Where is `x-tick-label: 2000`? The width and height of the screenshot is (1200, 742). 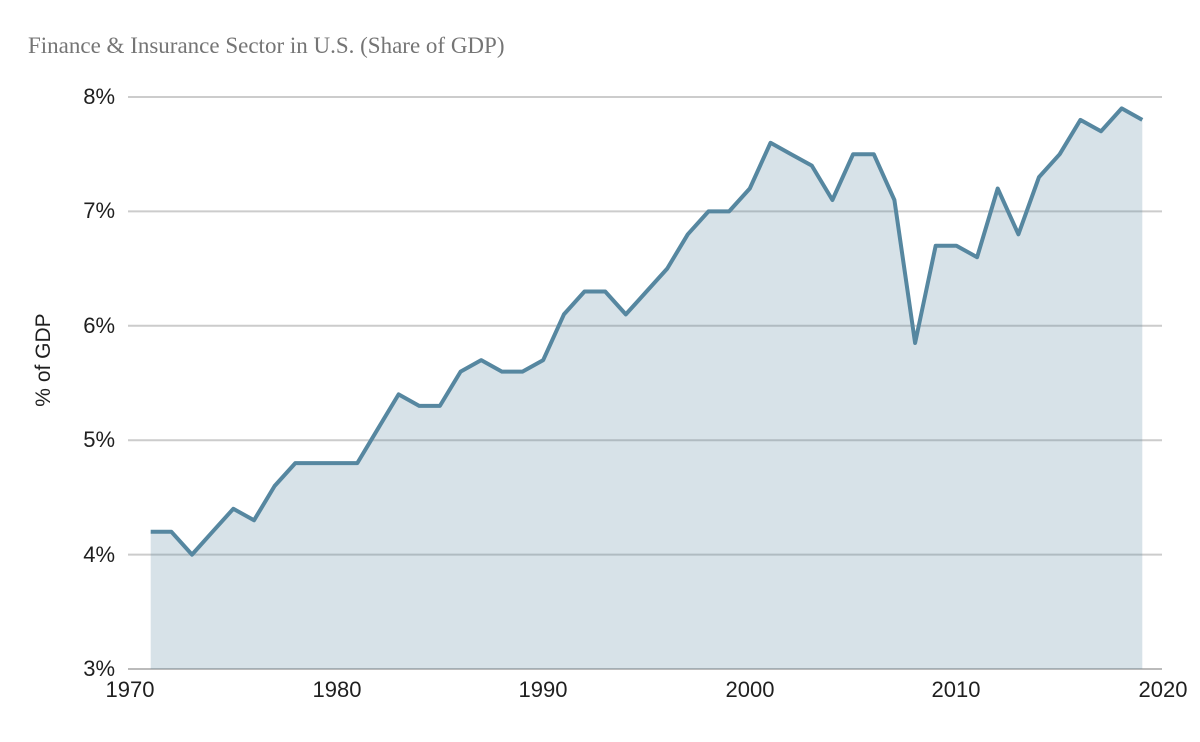 x-tick-label: 2000 is located at coordinates (750, 689).